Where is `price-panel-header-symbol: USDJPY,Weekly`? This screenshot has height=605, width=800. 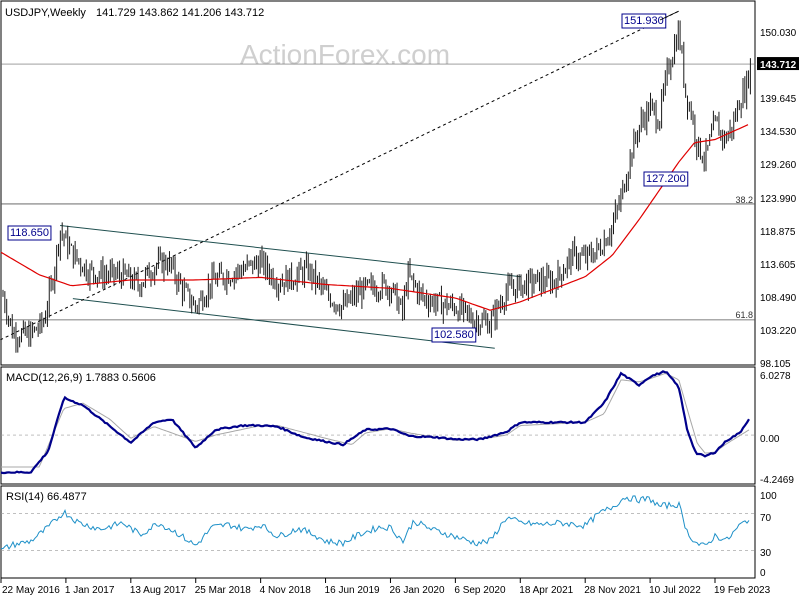
price-panel-header-symbol: USDJPY,Weekly is located at coordinates (45, 13).